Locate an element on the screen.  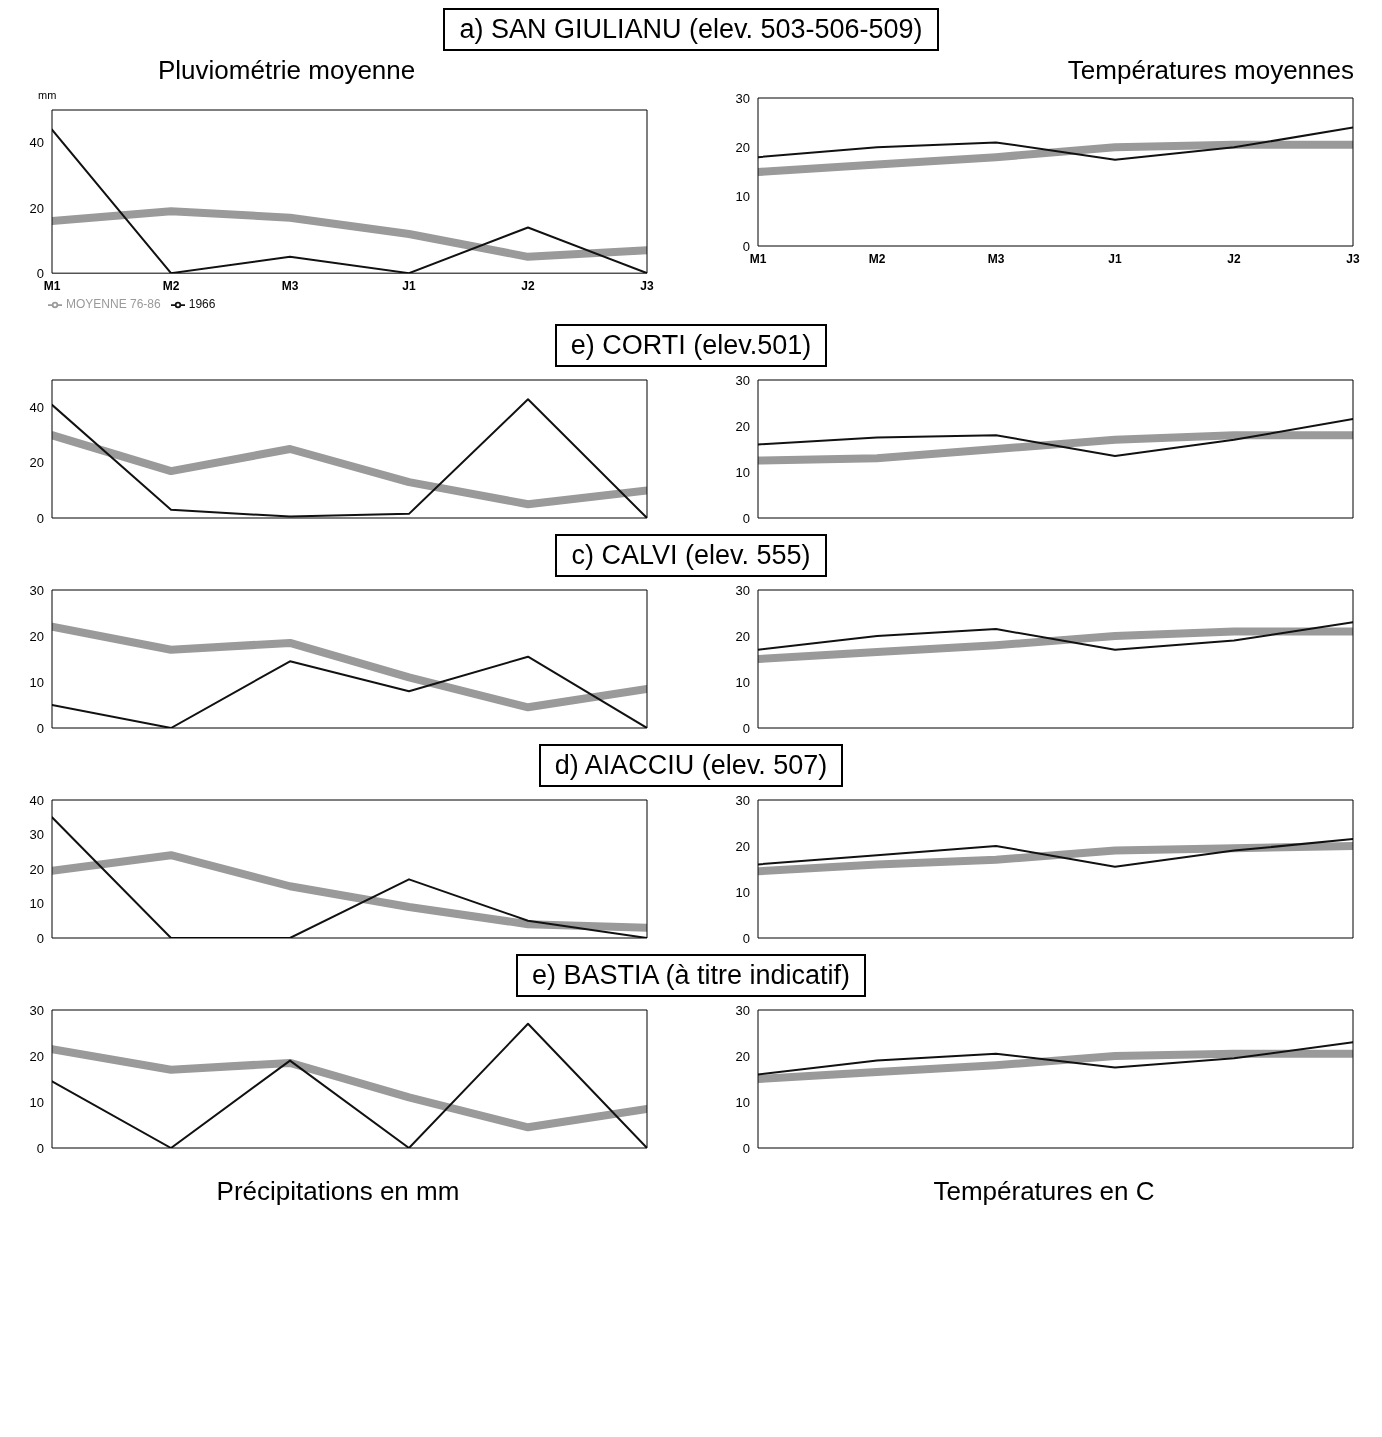
legend-label: 1966 is located at coordinates (202, 304).